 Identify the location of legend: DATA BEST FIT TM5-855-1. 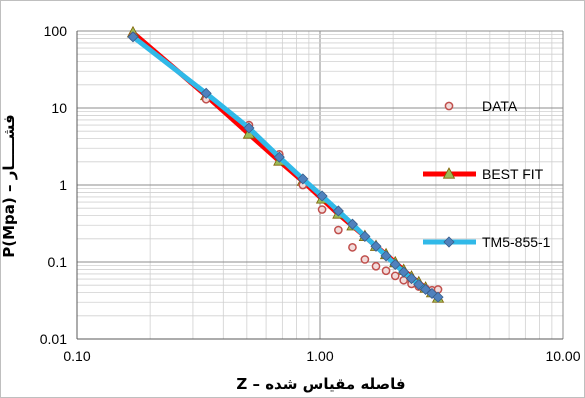
(487, 174).